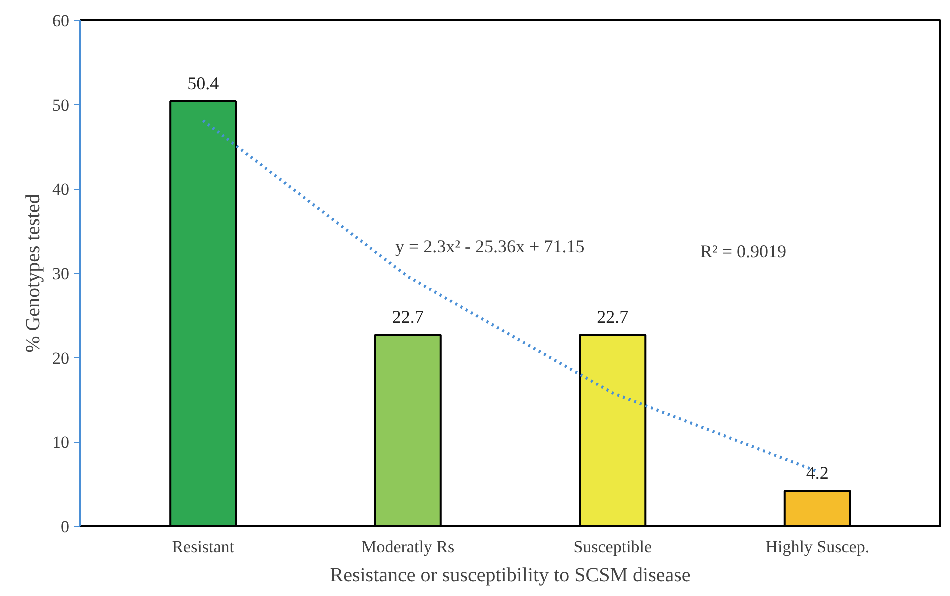  I want to click on x-tick-label: Susceptible, so click(613, 547).